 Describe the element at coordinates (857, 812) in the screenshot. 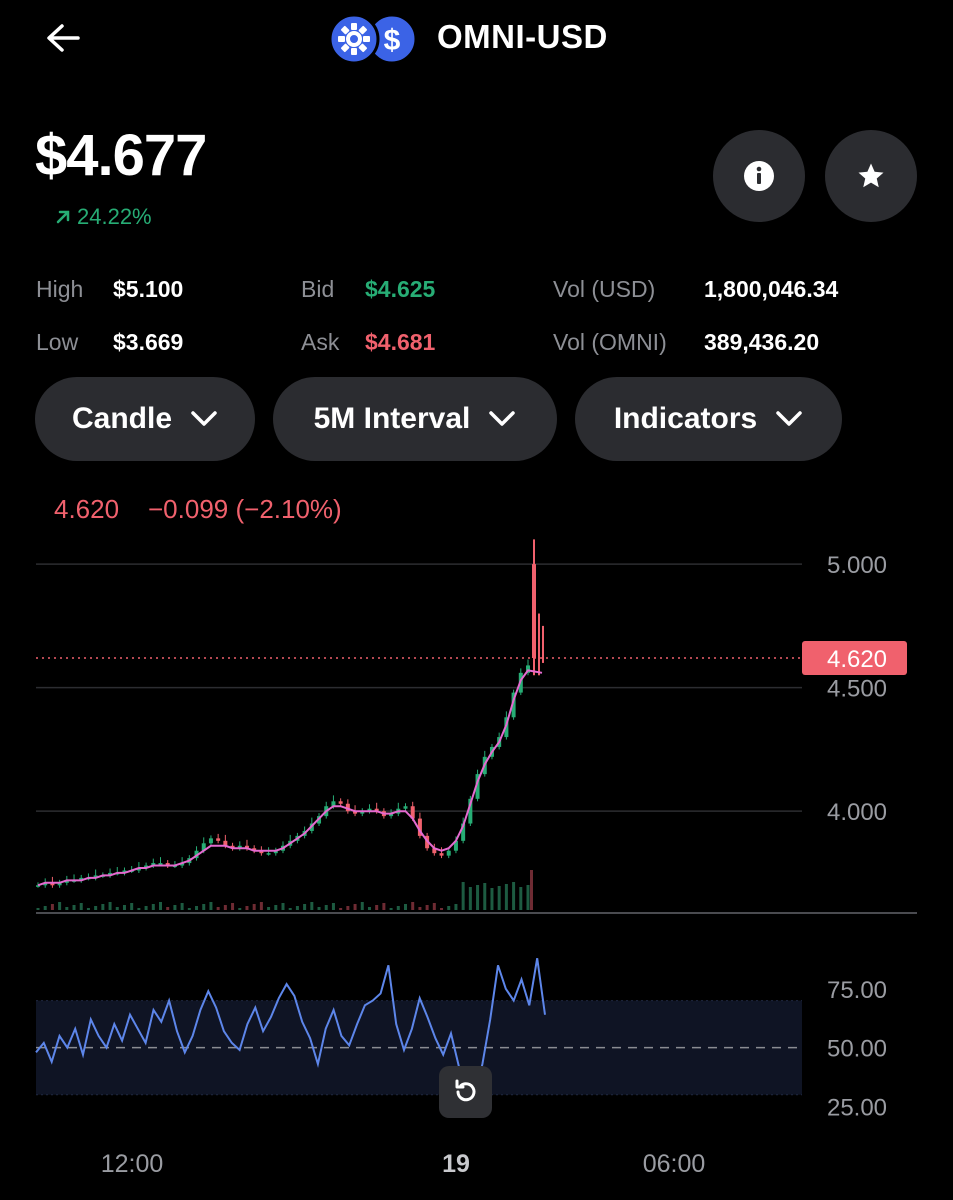

I see `price-tick-label: 4.000` at that location.